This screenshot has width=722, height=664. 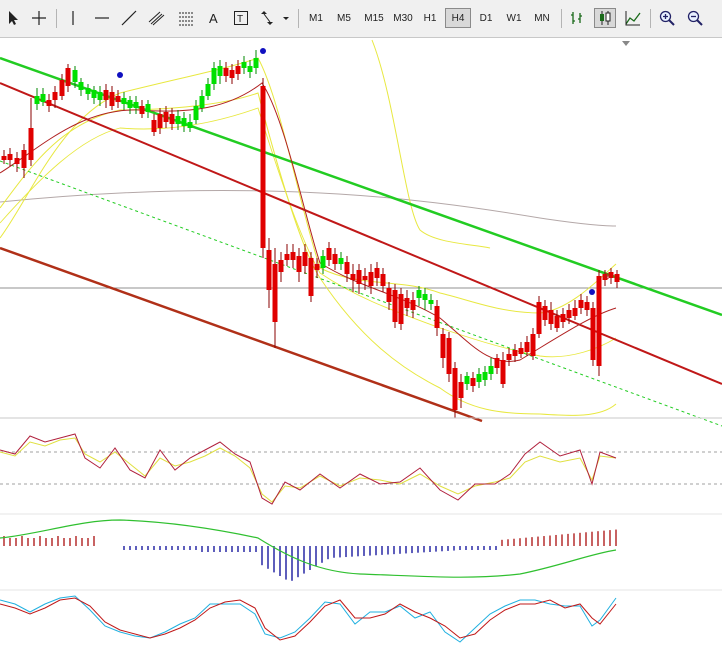 I want to click on macd-signal-line, so click(x=308, y=548).